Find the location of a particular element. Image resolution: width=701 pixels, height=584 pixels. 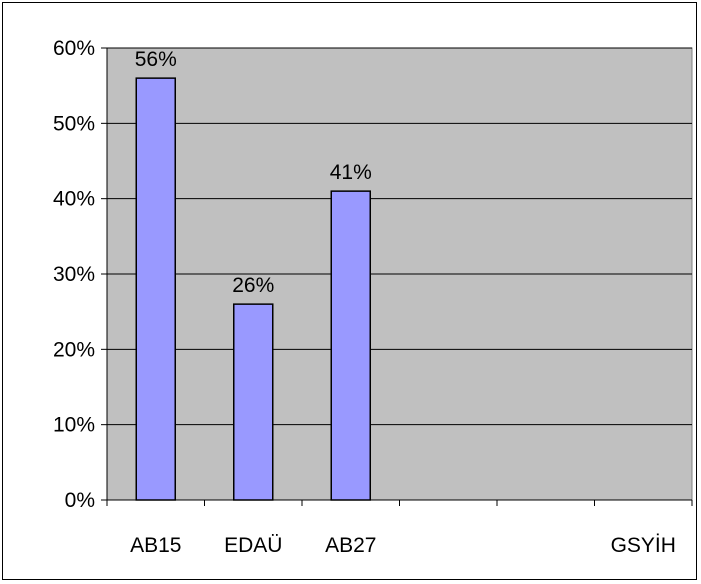

x-tick-label: AB15 is located at coordinates (155, 545).